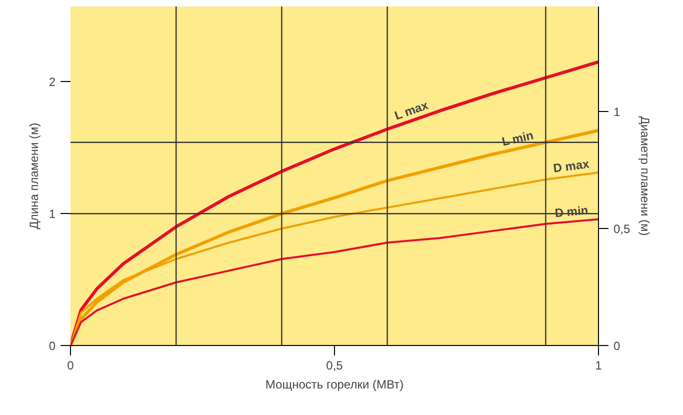 Image resolution: width=683 pixels, height=415 pixels. Describe the element at coordinates (517, 138) in the screenshot. I see `text: L min` at that location.